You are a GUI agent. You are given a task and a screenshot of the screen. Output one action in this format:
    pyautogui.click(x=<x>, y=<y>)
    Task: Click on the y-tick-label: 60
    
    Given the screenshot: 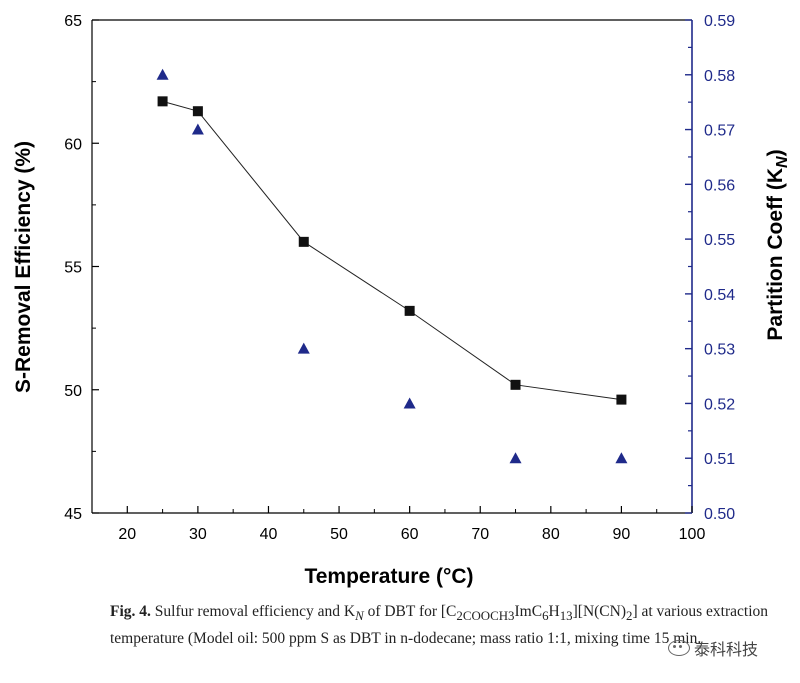 What is the action you would take?
    pyautogui.click(x=73, y=144)
    